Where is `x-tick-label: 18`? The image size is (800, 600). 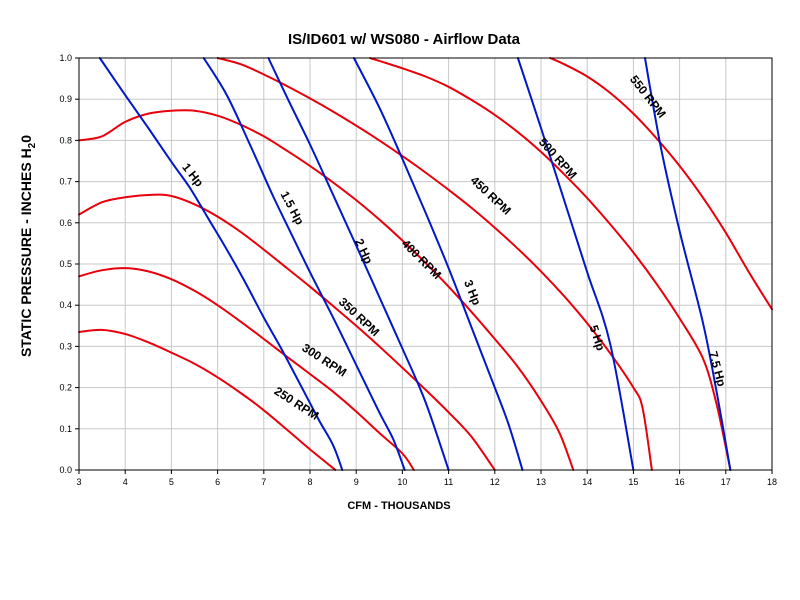
x-tick-label: 18 is located at coordinates (772, 482).